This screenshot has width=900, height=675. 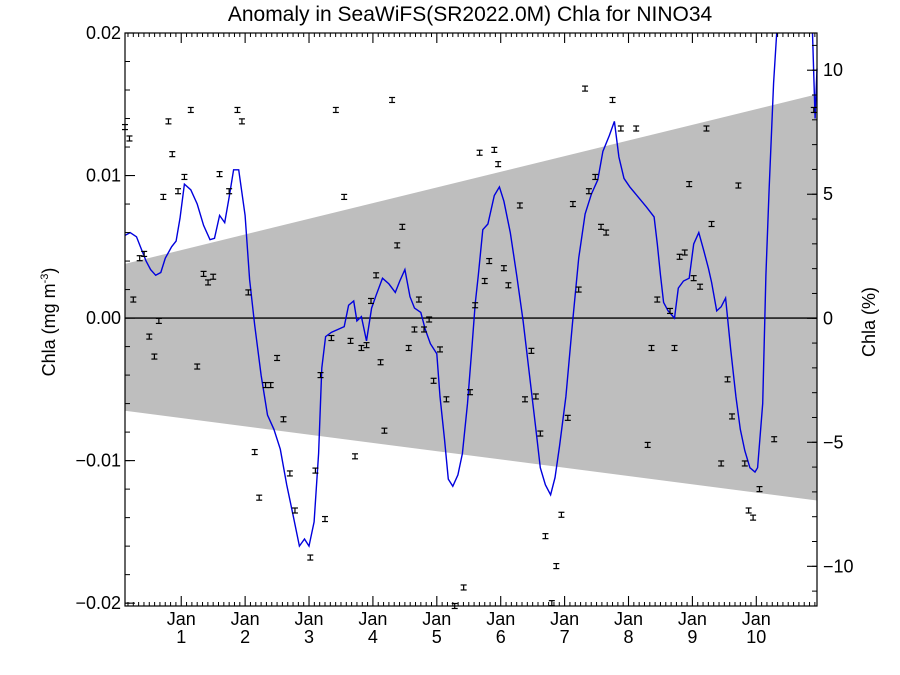 I want to click on x-tick-label-year: 6, so click(x=501, y=637).